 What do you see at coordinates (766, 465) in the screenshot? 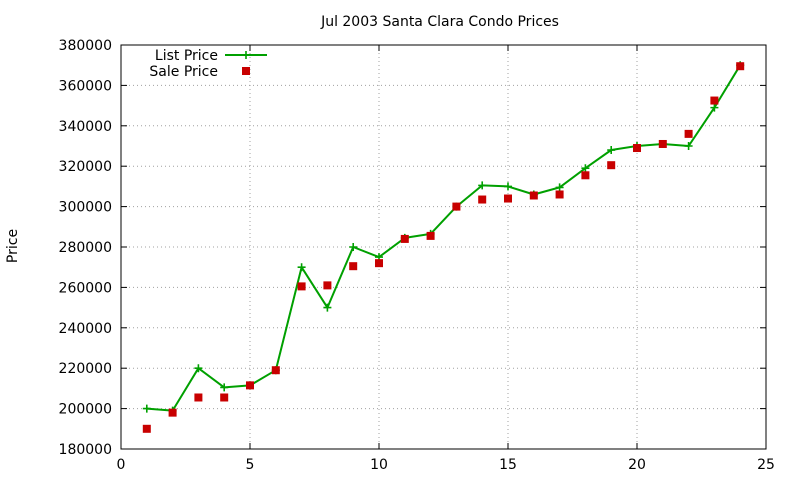
I see `x-tick-label: 25` at bounding box center [766, 465].